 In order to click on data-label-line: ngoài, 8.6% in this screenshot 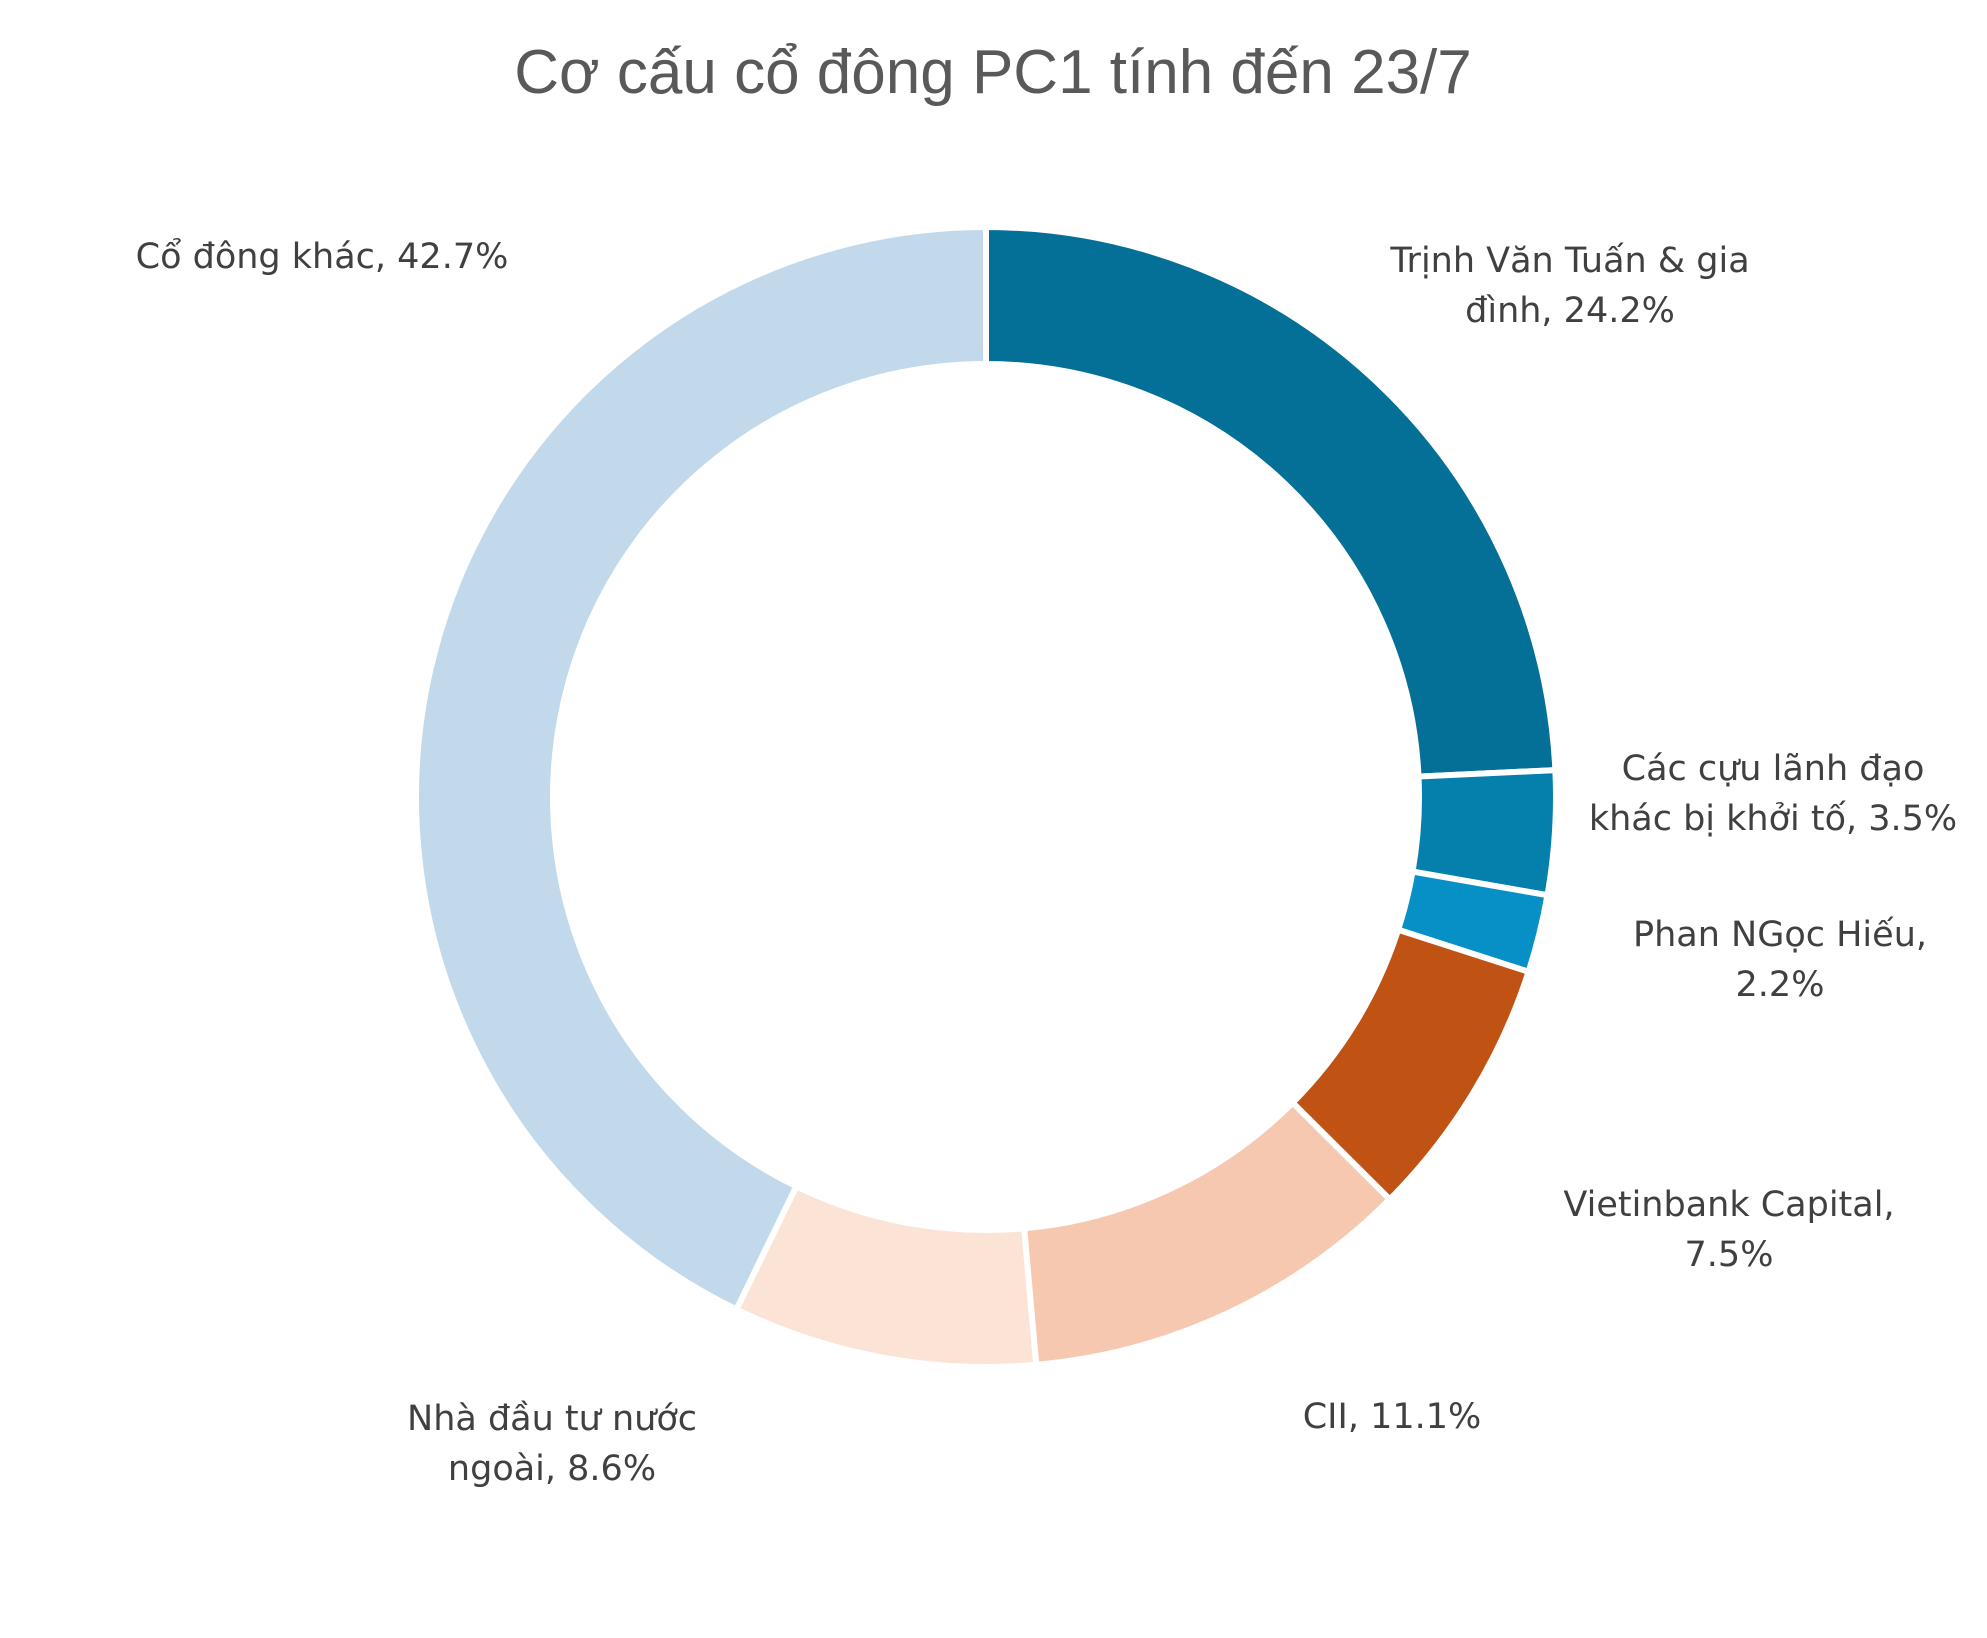, I will do `click(552, 1469)`.